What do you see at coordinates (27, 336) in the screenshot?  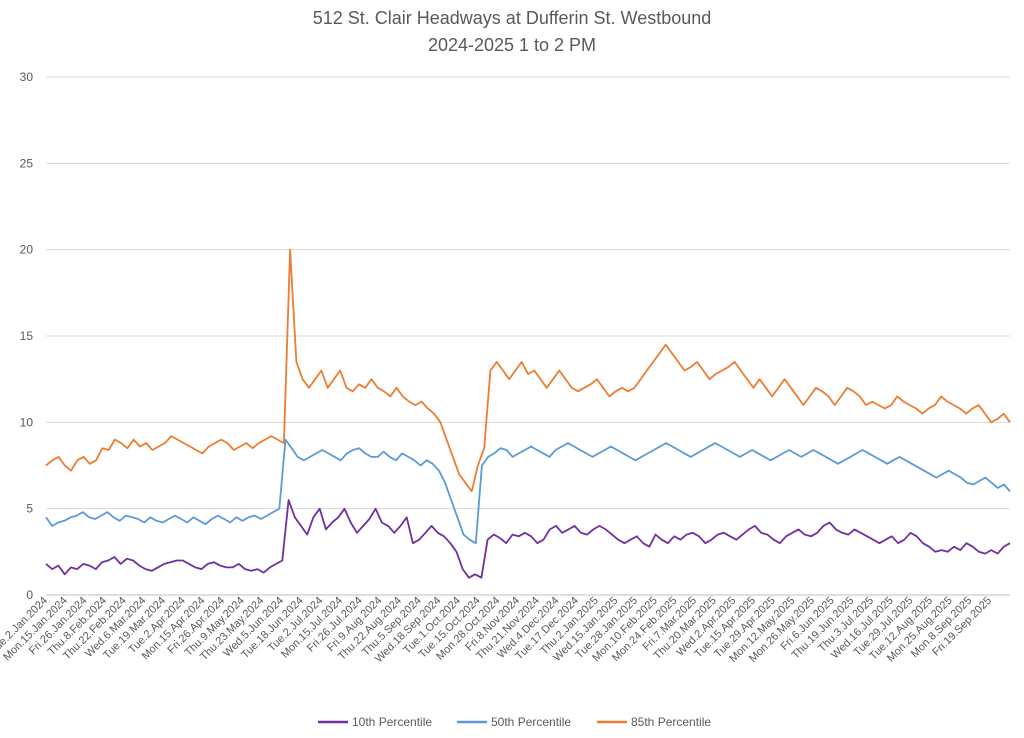 I see `y-tick-label: 15` at bounding box center [27, 336].